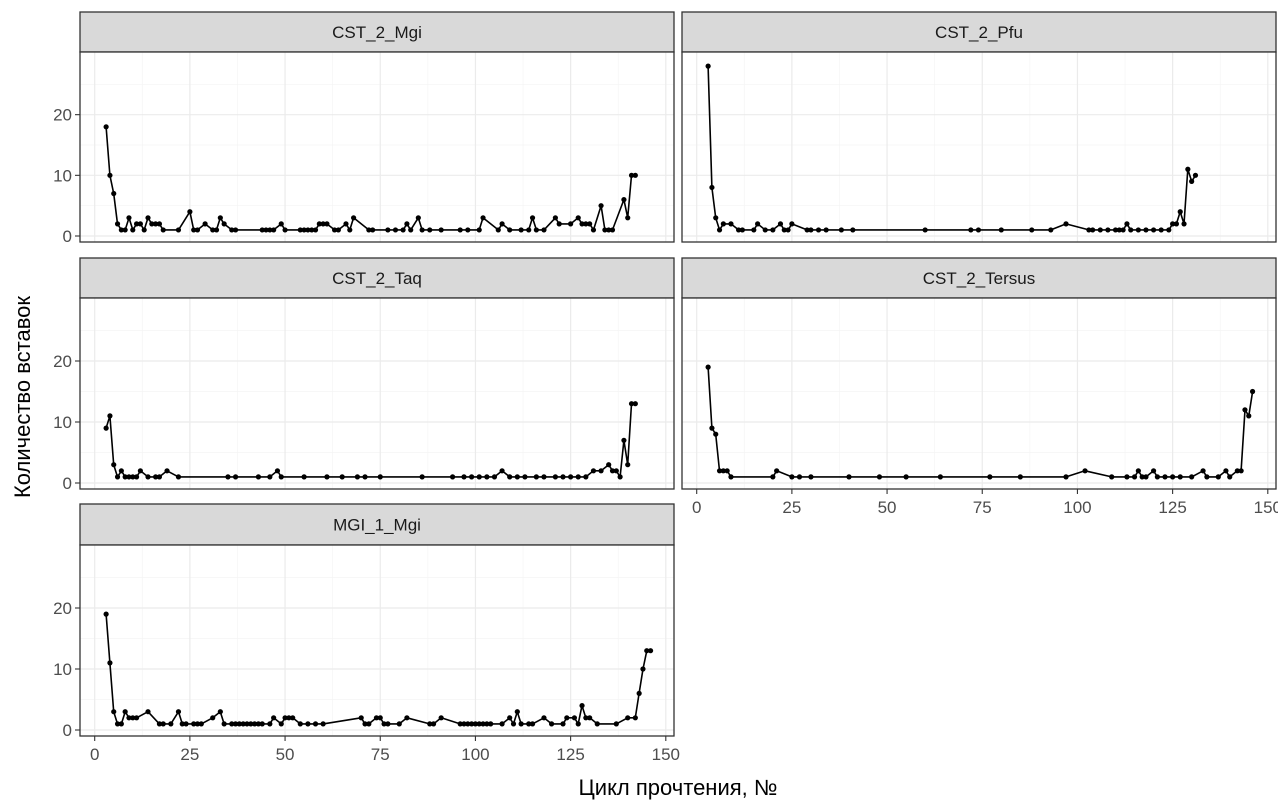 This screenshot has height=803, width=1278. What do you see at coordinates (791, 507) in the screenshot?
I see `x-tick-label: 25` at bounding box center [791, 507].